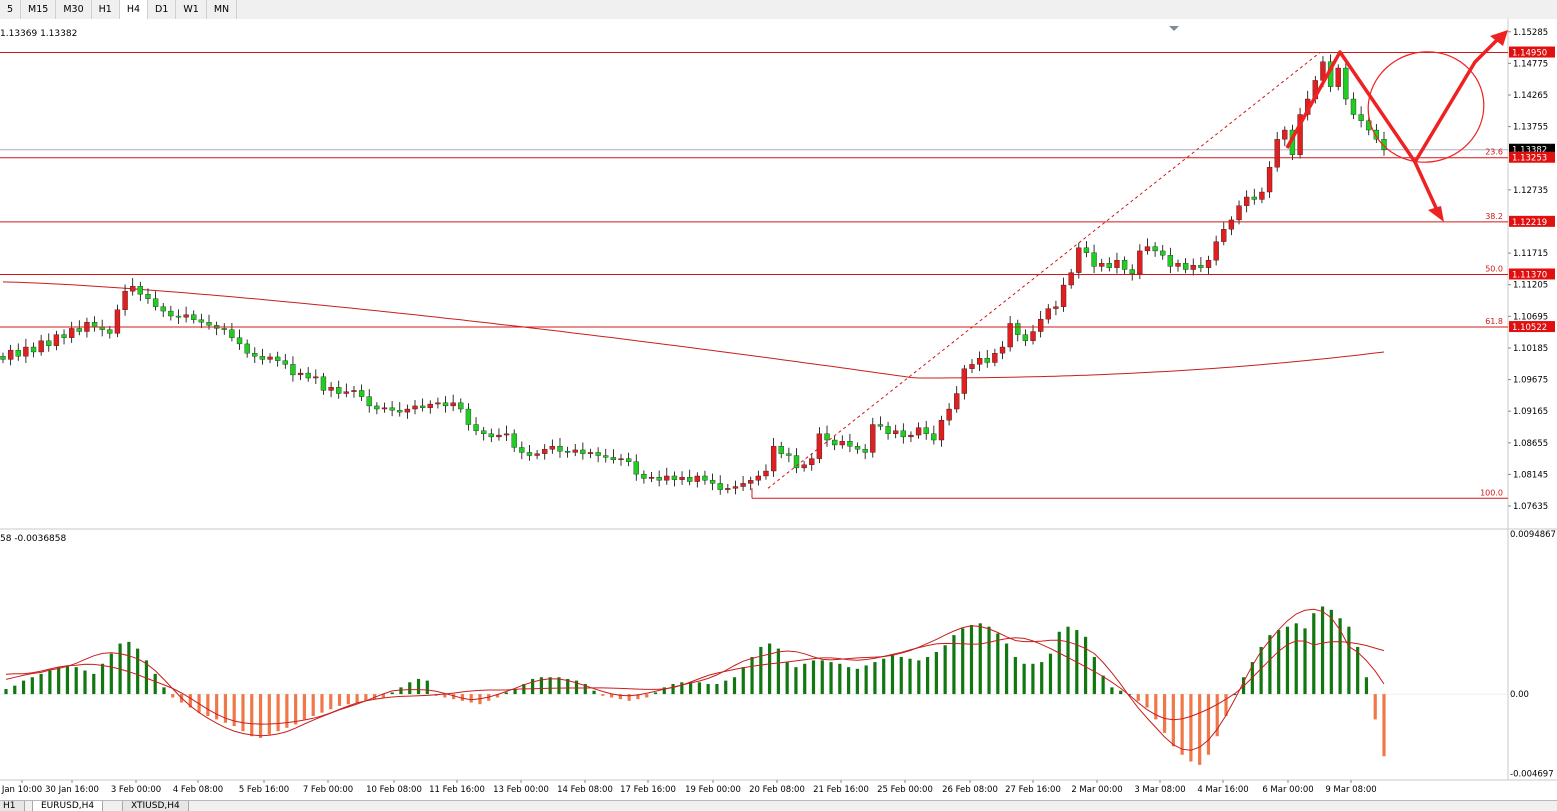 The width and height of the screenshot is (1557, 811). I want to click on time-tick-label: Jan 10:00, so click(21, 790).